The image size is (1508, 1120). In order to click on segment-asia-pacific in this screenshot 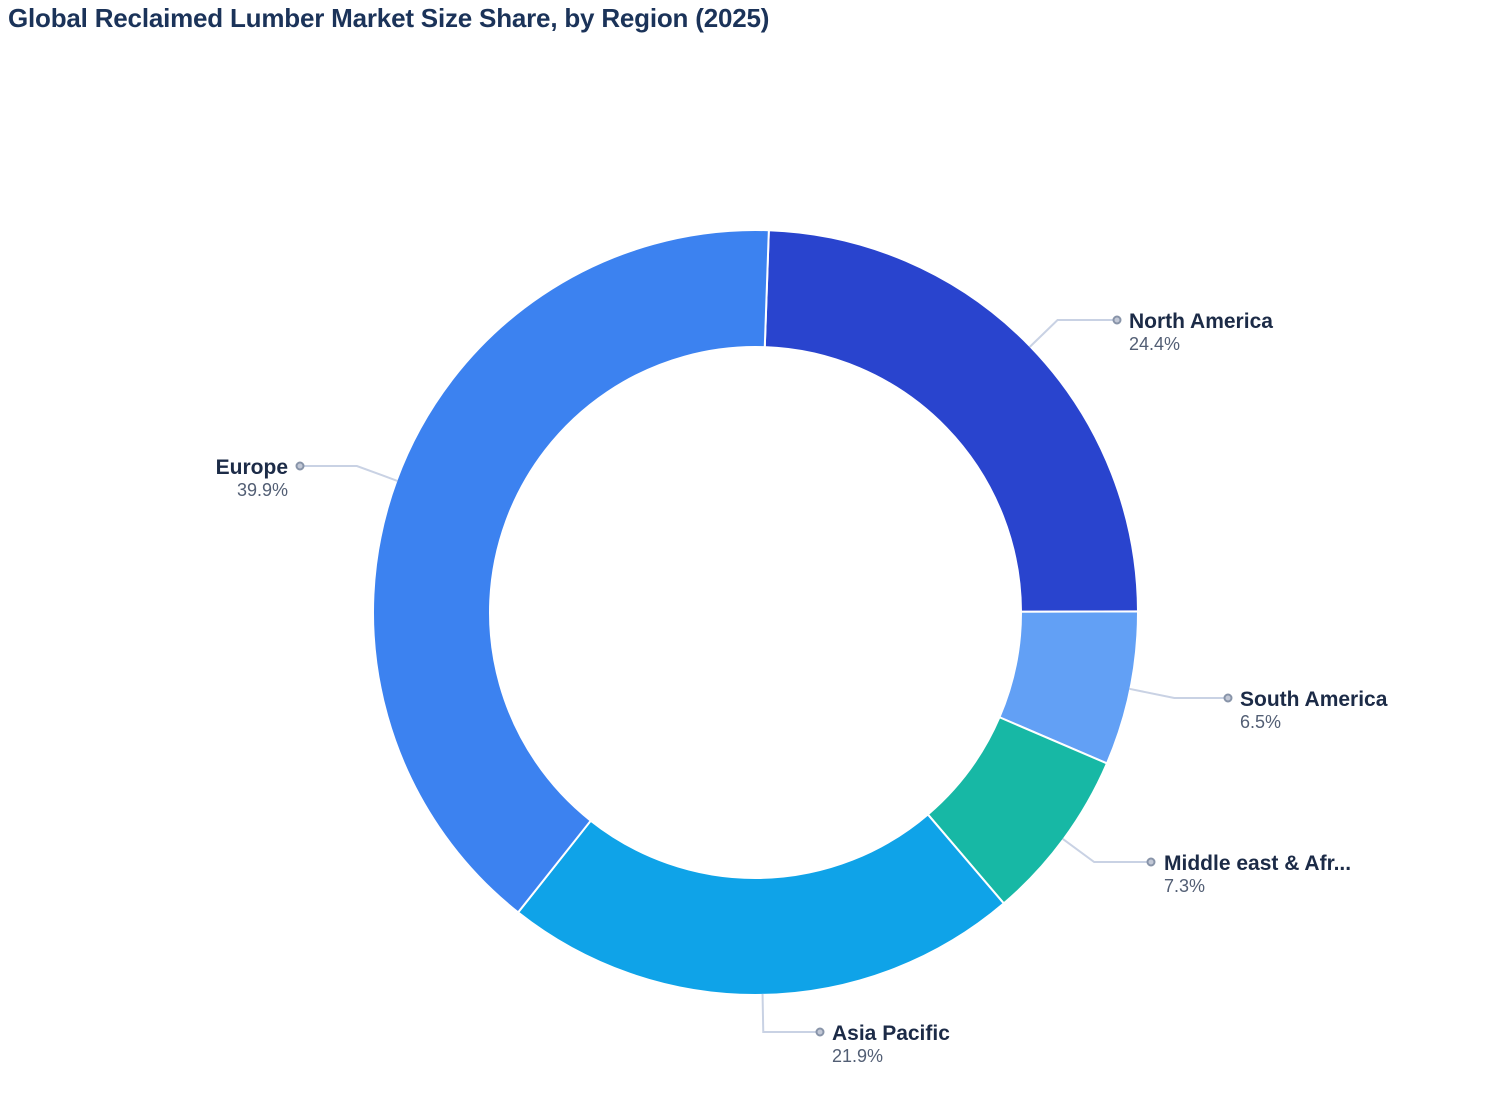, I will do `click(761, 904)`.